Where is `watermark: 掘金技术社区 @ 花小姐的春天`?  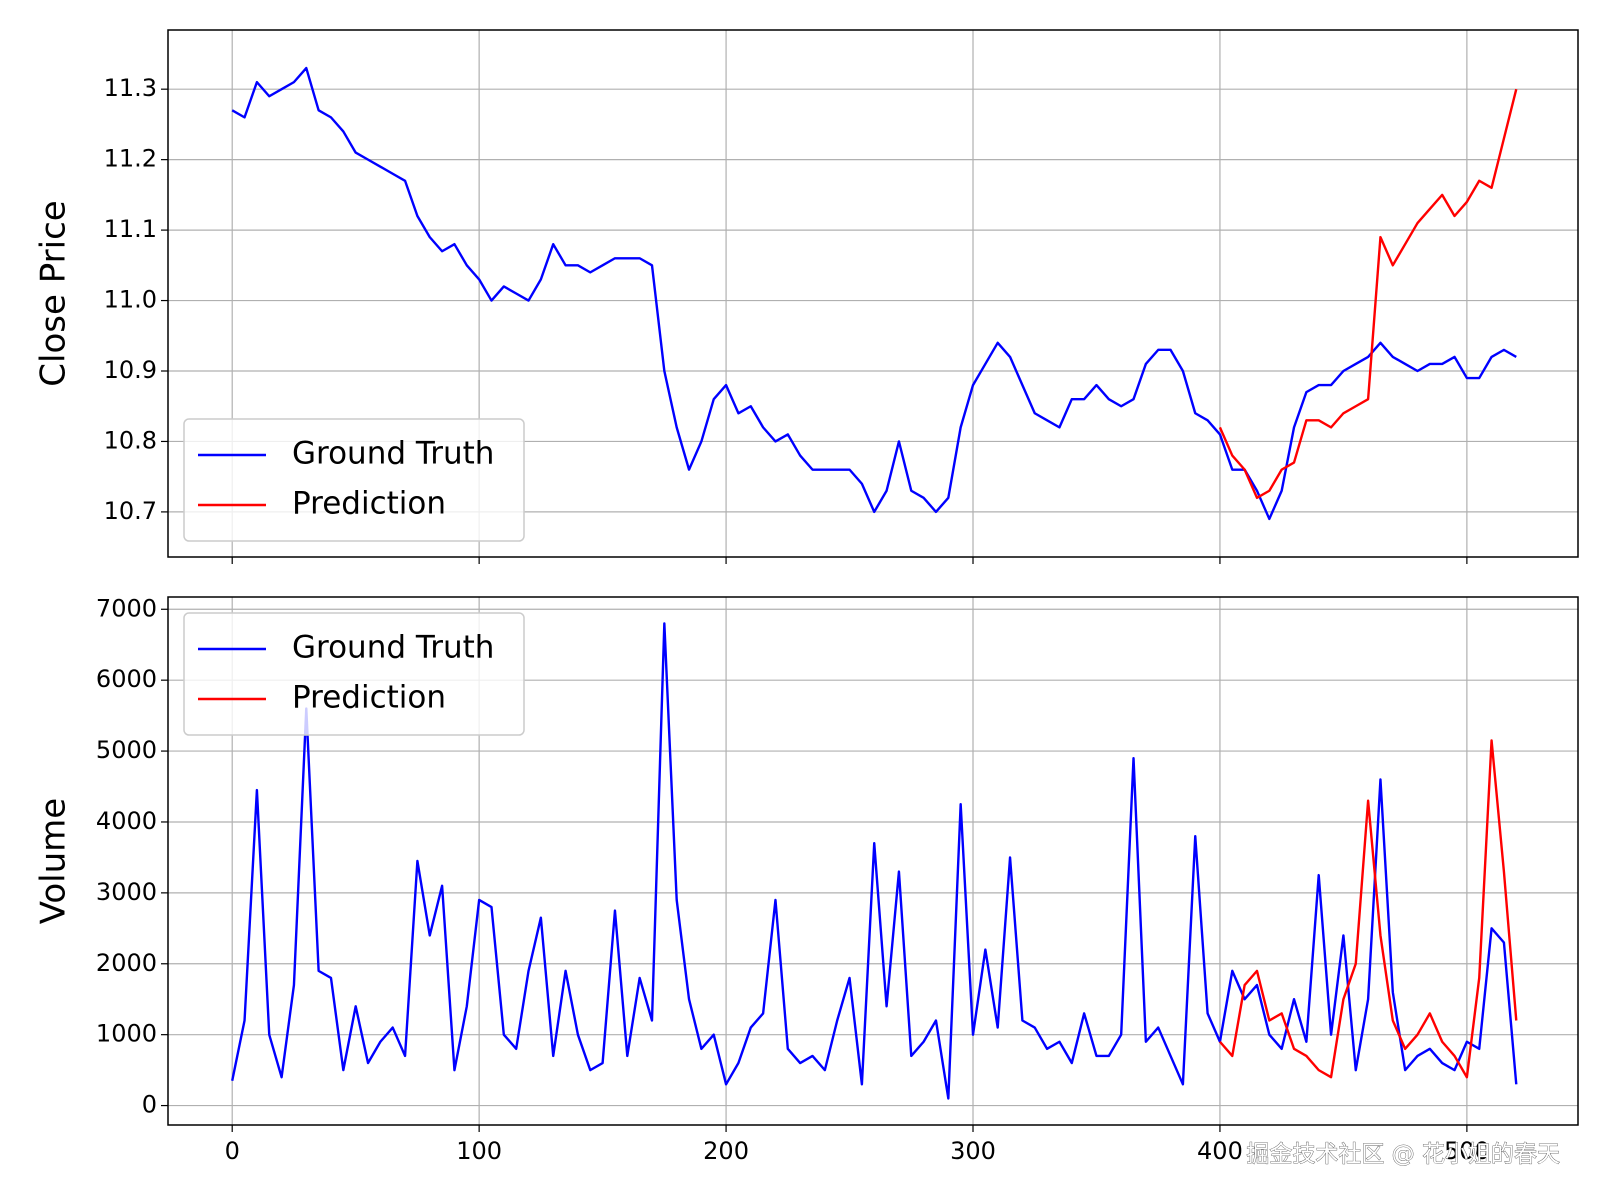 watermark: 掘金技术社区 @ 花小姐的春天 is located at coordinates (1403, 1155).